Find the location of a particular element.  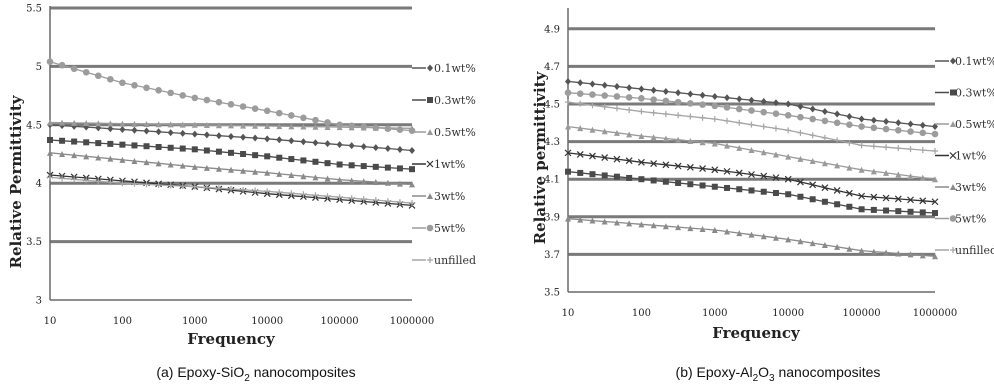

x-tick-label: 1000000 is located at coordinates (412, 321).